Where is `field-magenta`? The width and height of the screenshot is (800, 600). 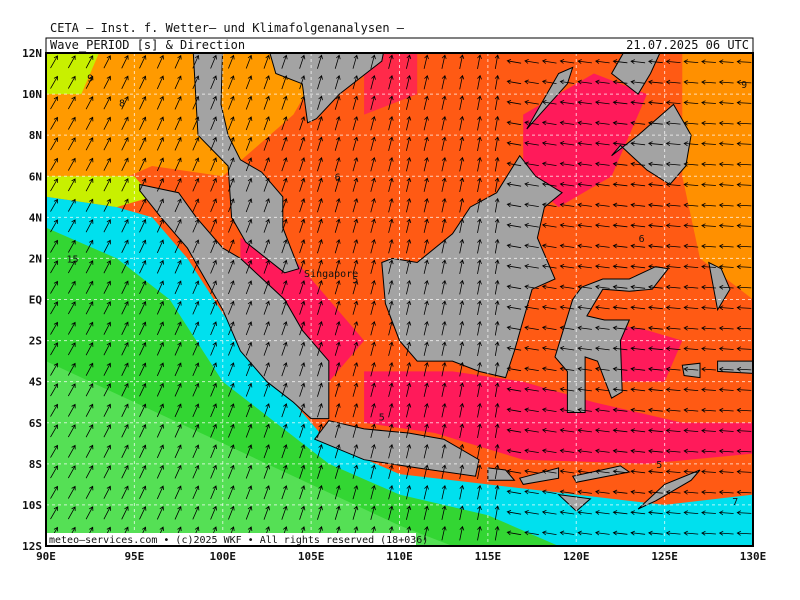
field-magenta is located at coordinates (558, 417).